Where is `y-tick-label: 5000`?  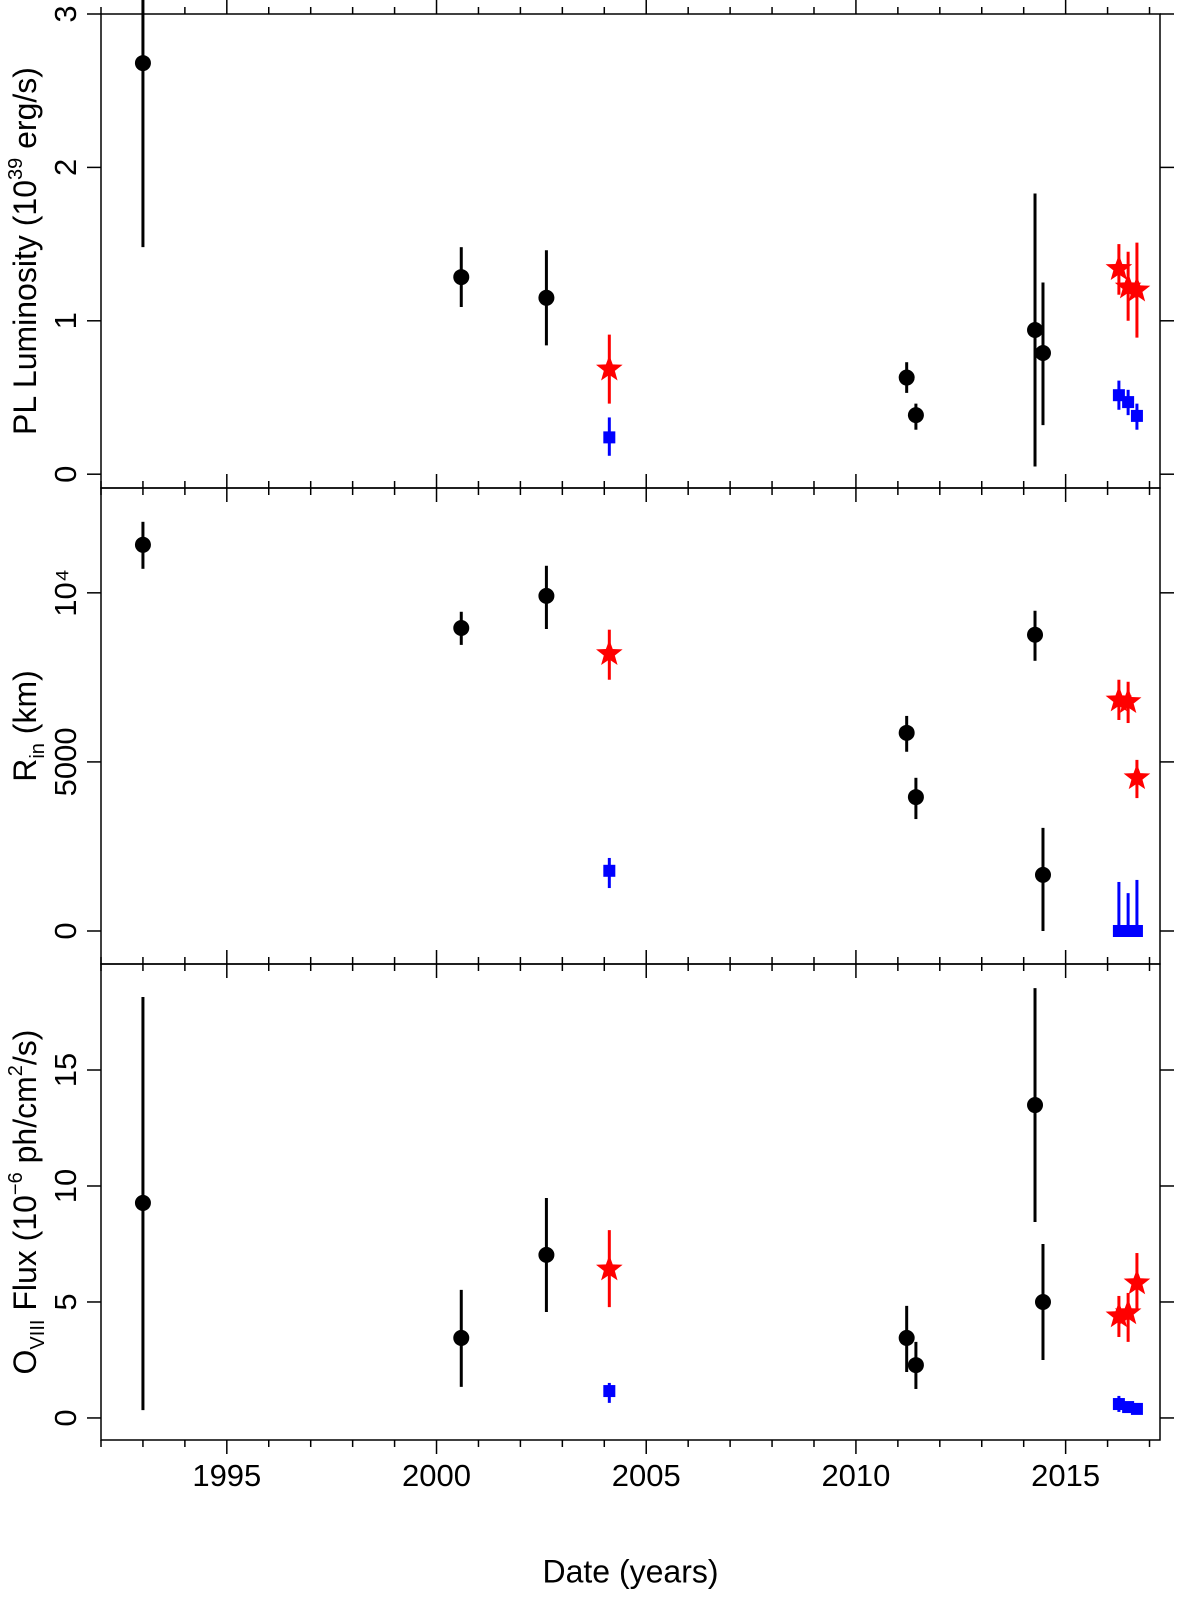
y-tick-label: 5000 is located at coordinates (65, 761).